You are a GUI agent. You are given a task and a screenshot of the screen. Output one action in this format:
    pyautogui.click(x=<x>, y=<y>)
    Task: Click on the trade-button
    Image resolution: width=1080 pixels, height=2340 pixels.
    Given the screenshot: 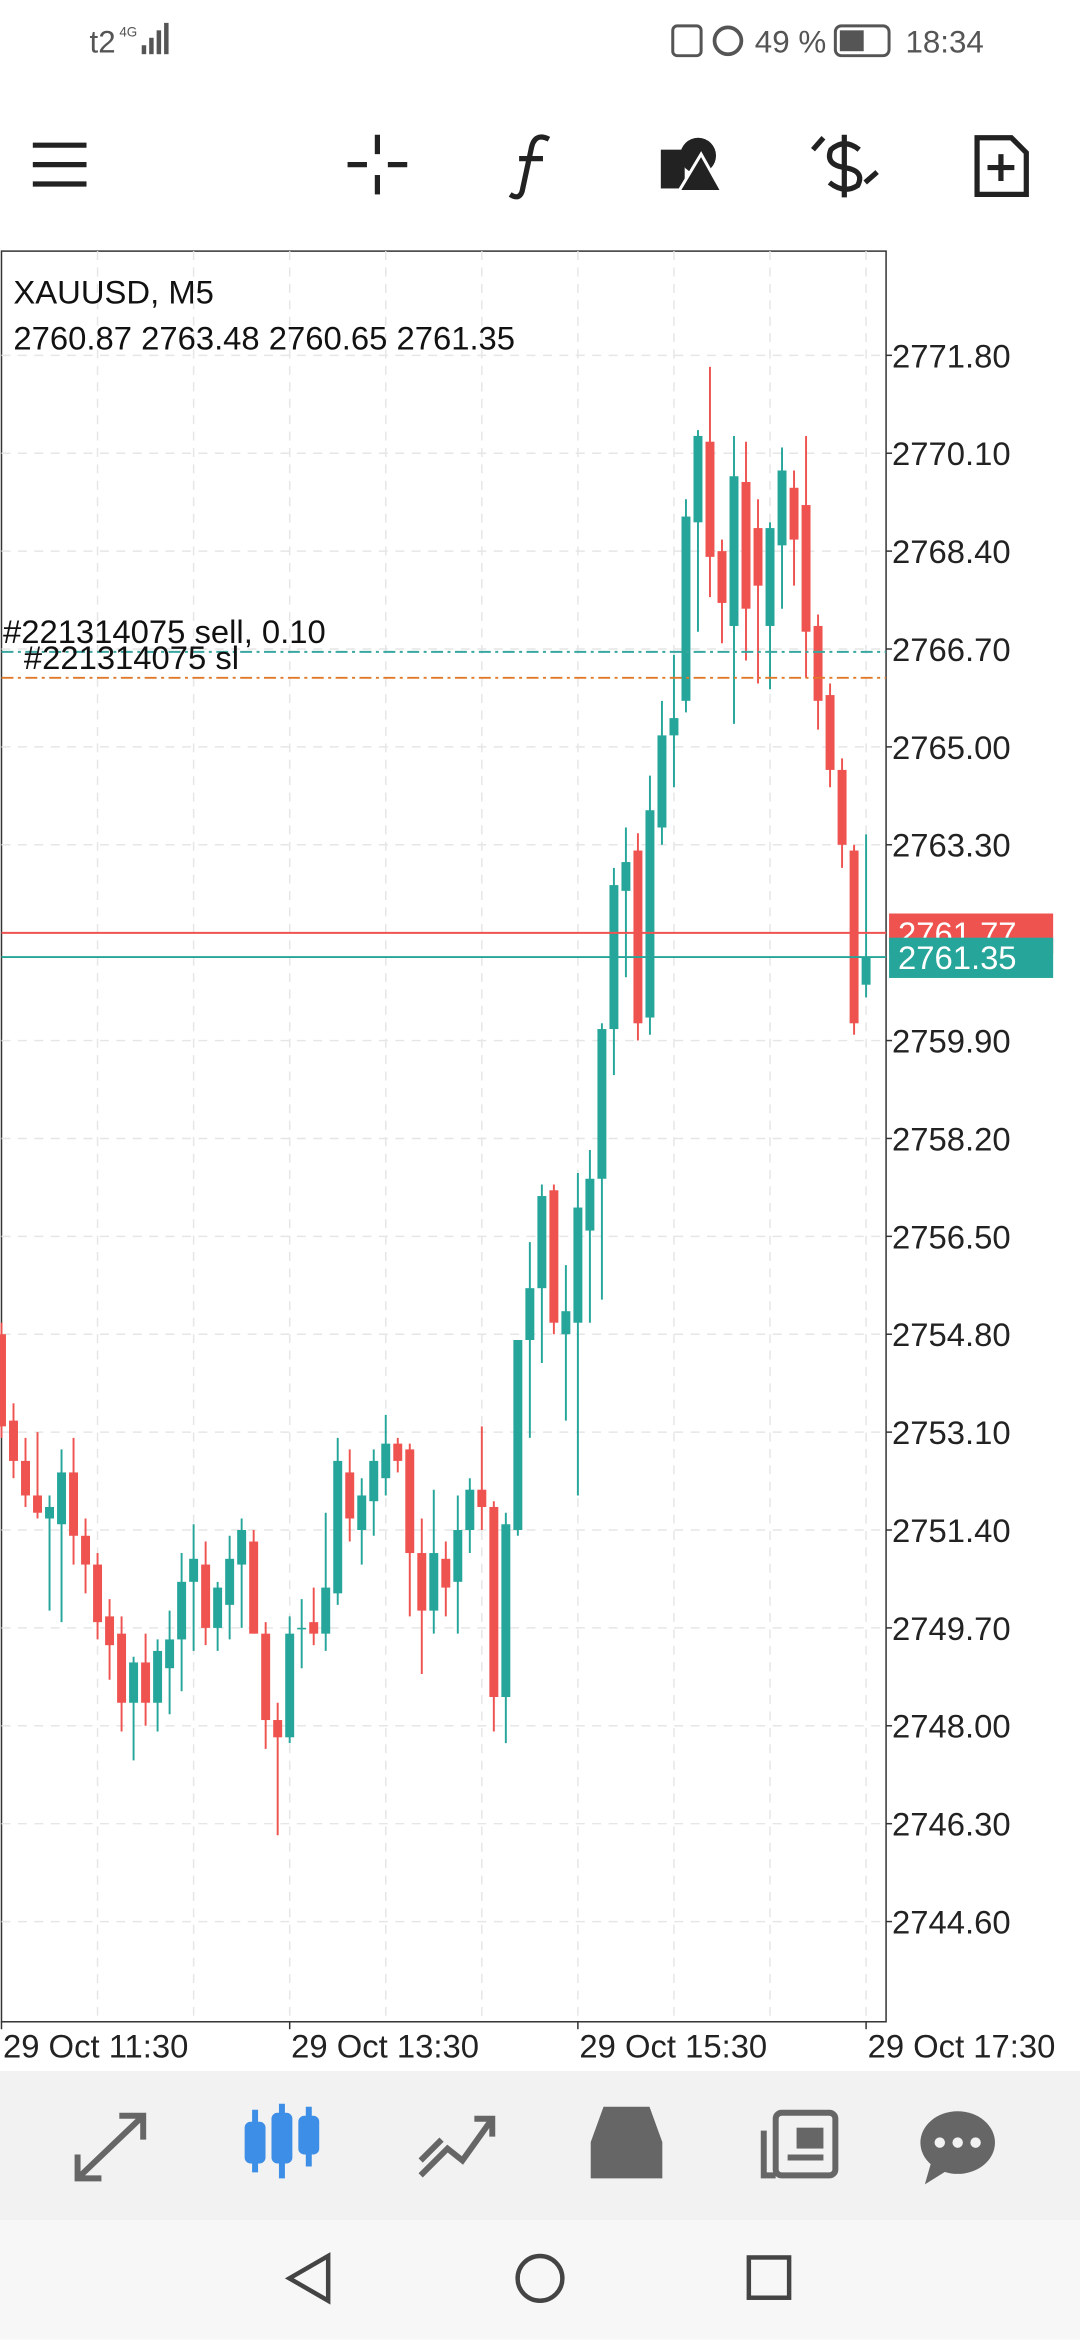 What is the action you would take?
    pyautogui.click(x=845, y=166)
    